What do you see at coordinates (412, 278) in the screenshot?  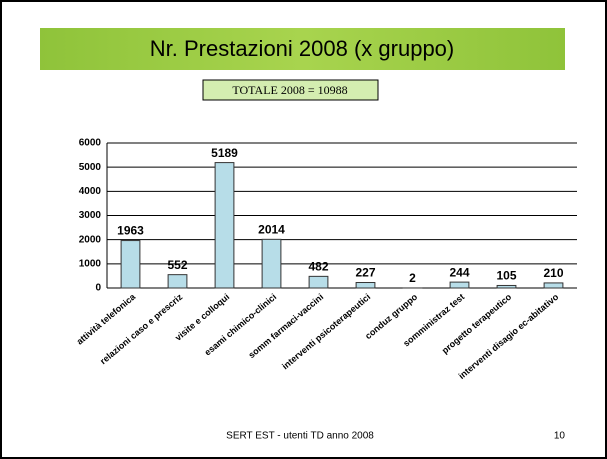 I see `value-label: 2` at bounding box center [412, 278].